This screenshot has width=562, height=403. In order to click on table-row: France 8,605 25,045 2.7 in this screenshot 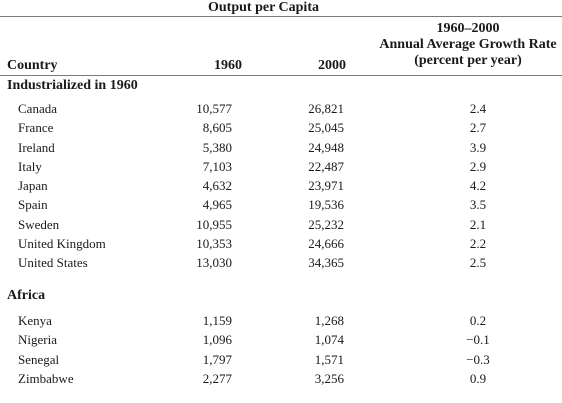, I will do `click(281, 129)`.